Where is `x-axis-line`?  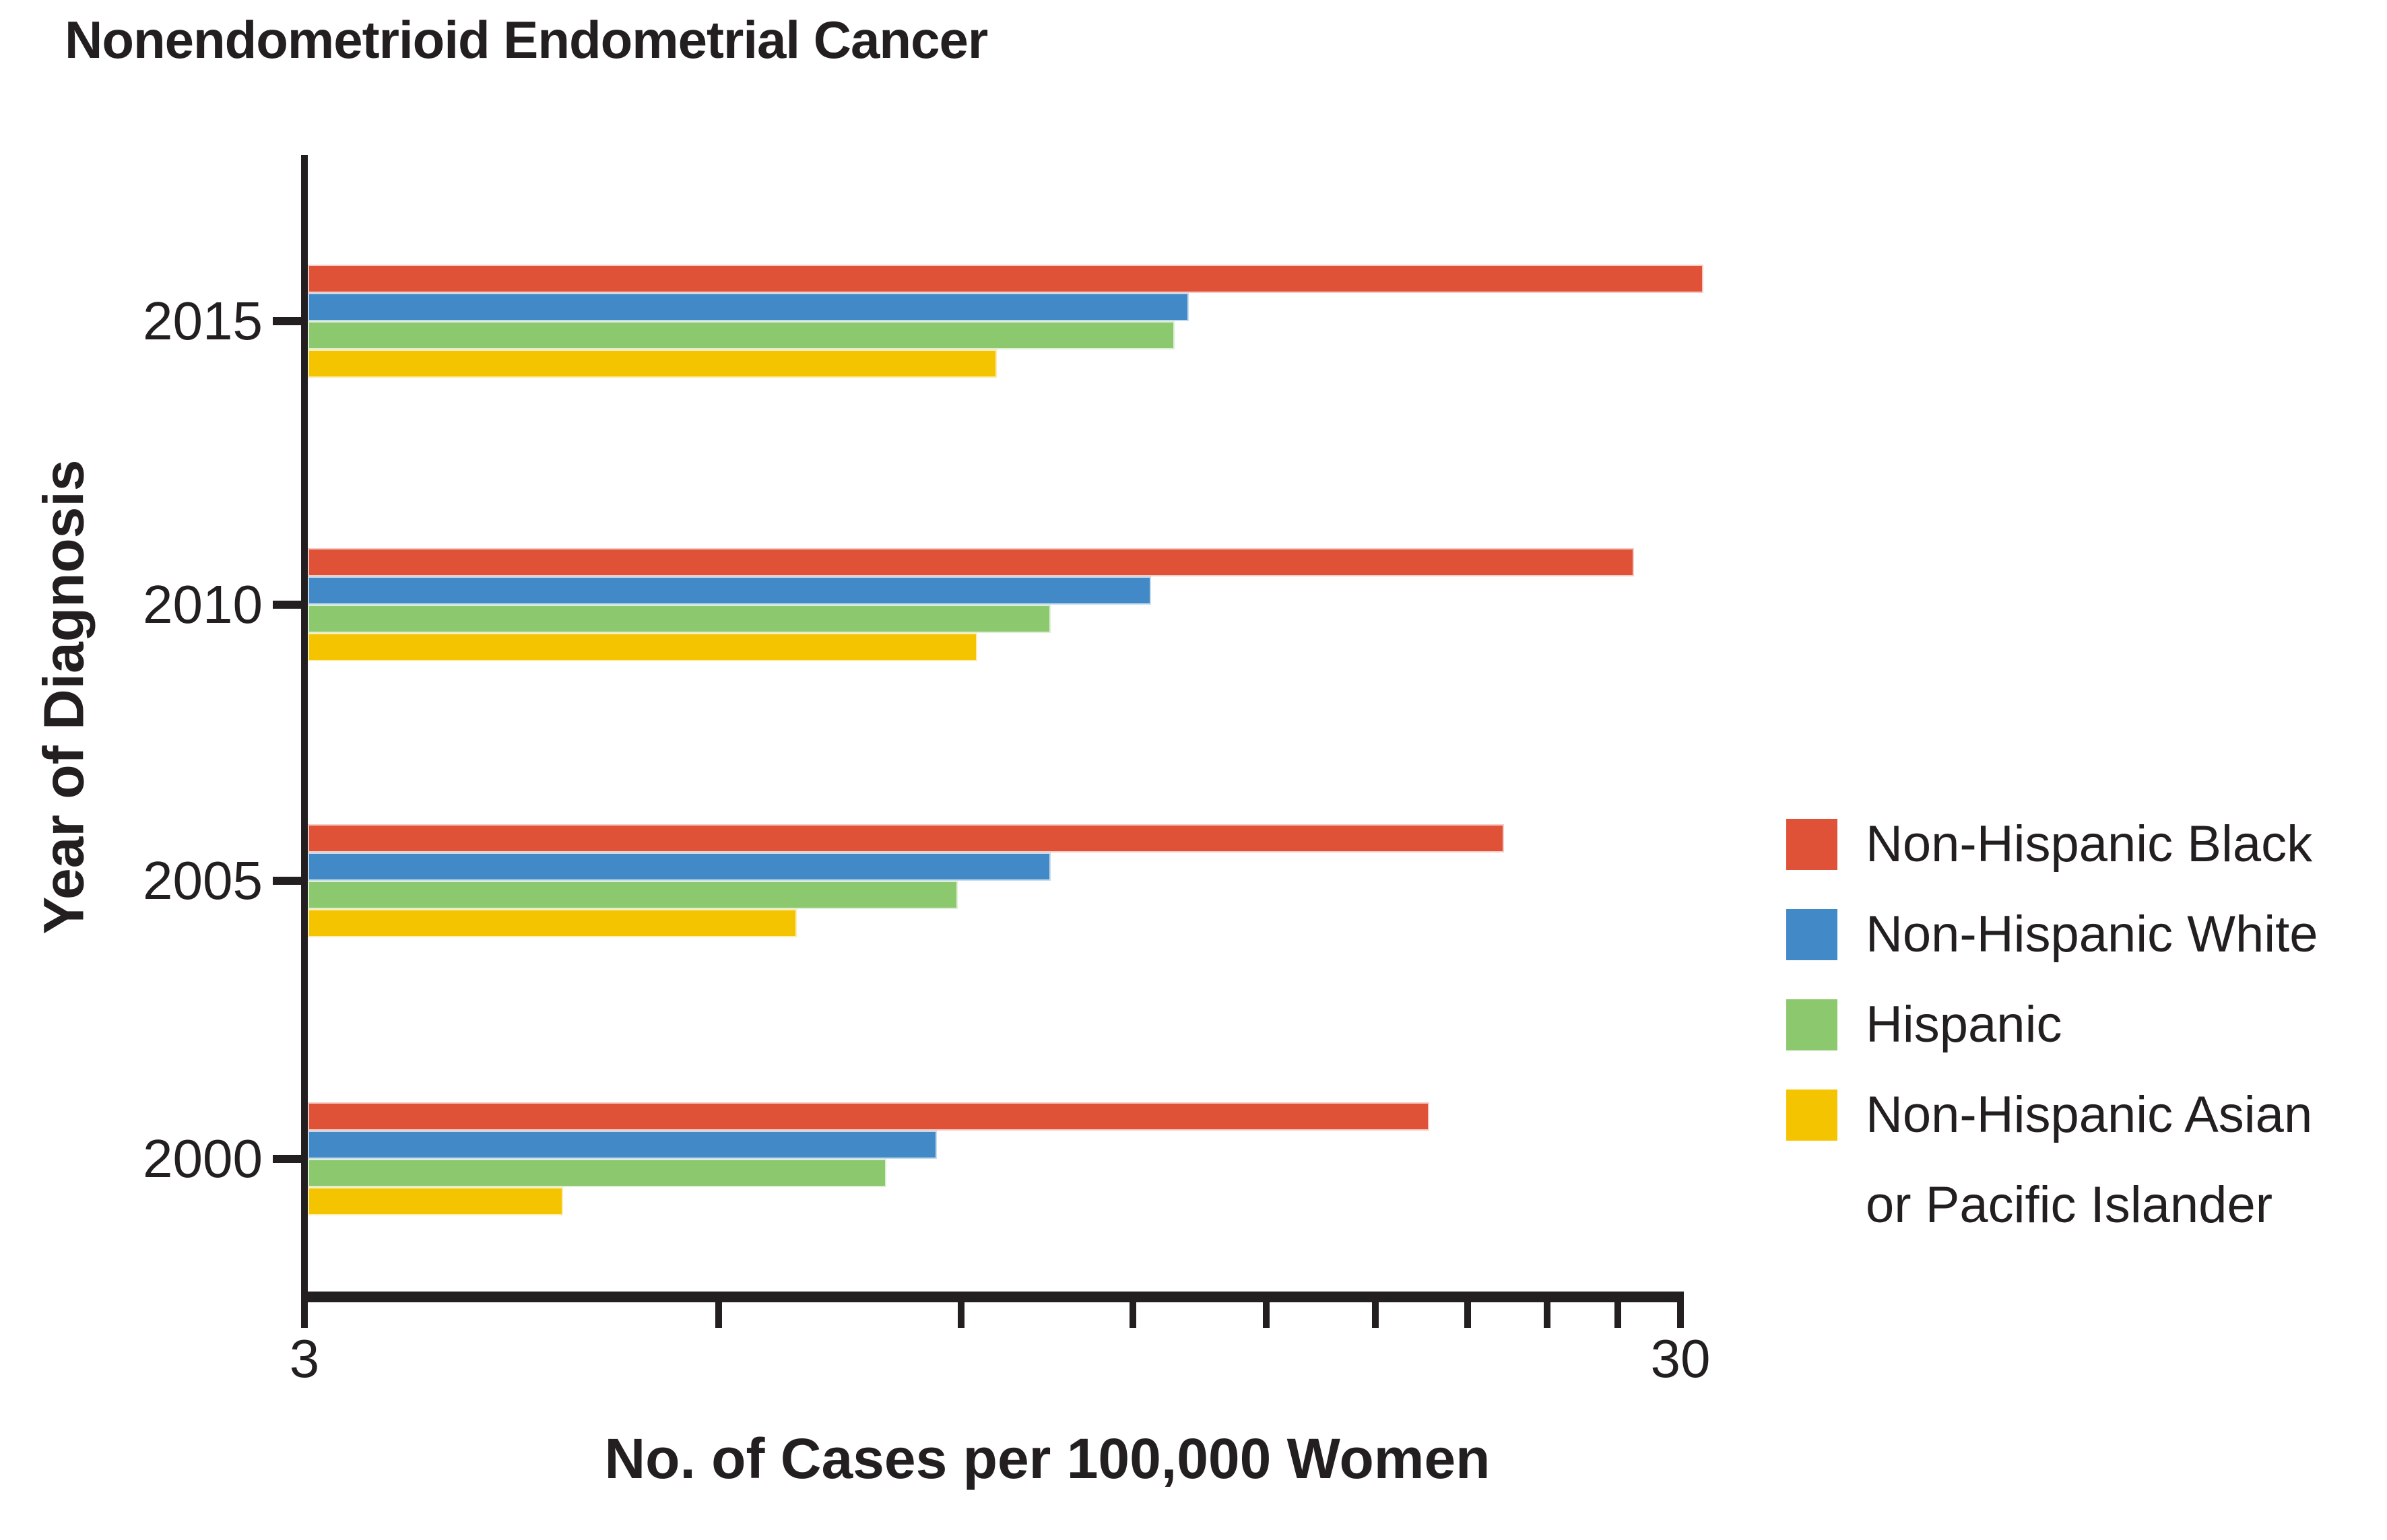
x-axis-line is located at coordinates (993, 1297).